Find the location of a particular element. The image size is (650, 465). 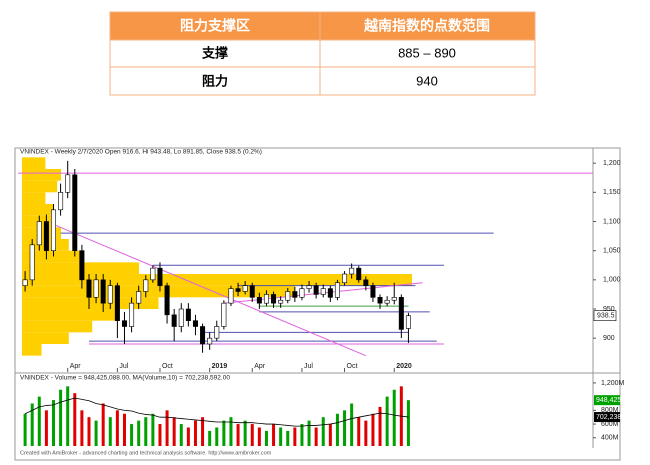

volume-tag is located at coordinates (607, 400).